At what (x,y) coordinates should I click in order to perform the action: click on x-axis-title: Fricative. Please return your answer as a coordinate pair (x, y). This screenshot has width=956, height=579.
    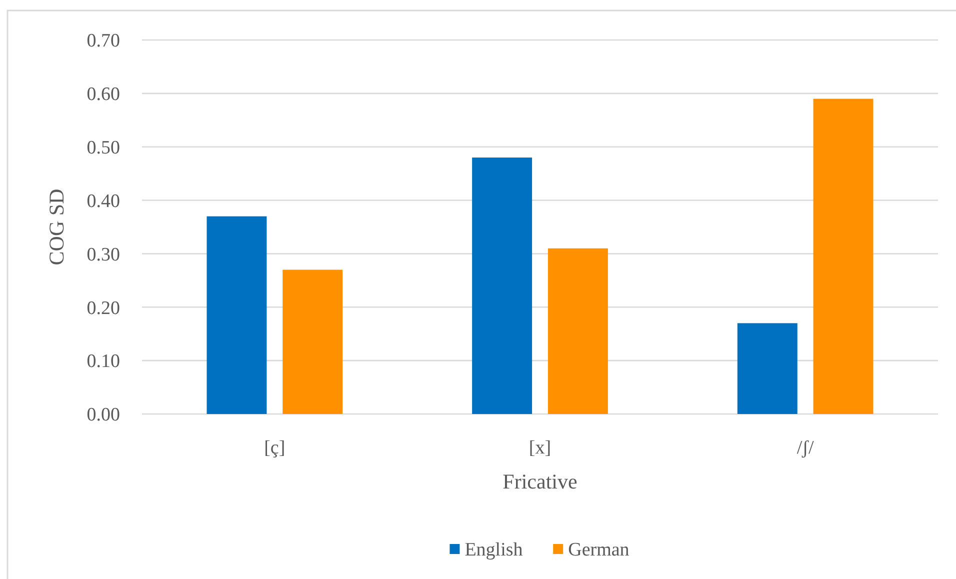
    Looking at the image, I should click on (540, 481).